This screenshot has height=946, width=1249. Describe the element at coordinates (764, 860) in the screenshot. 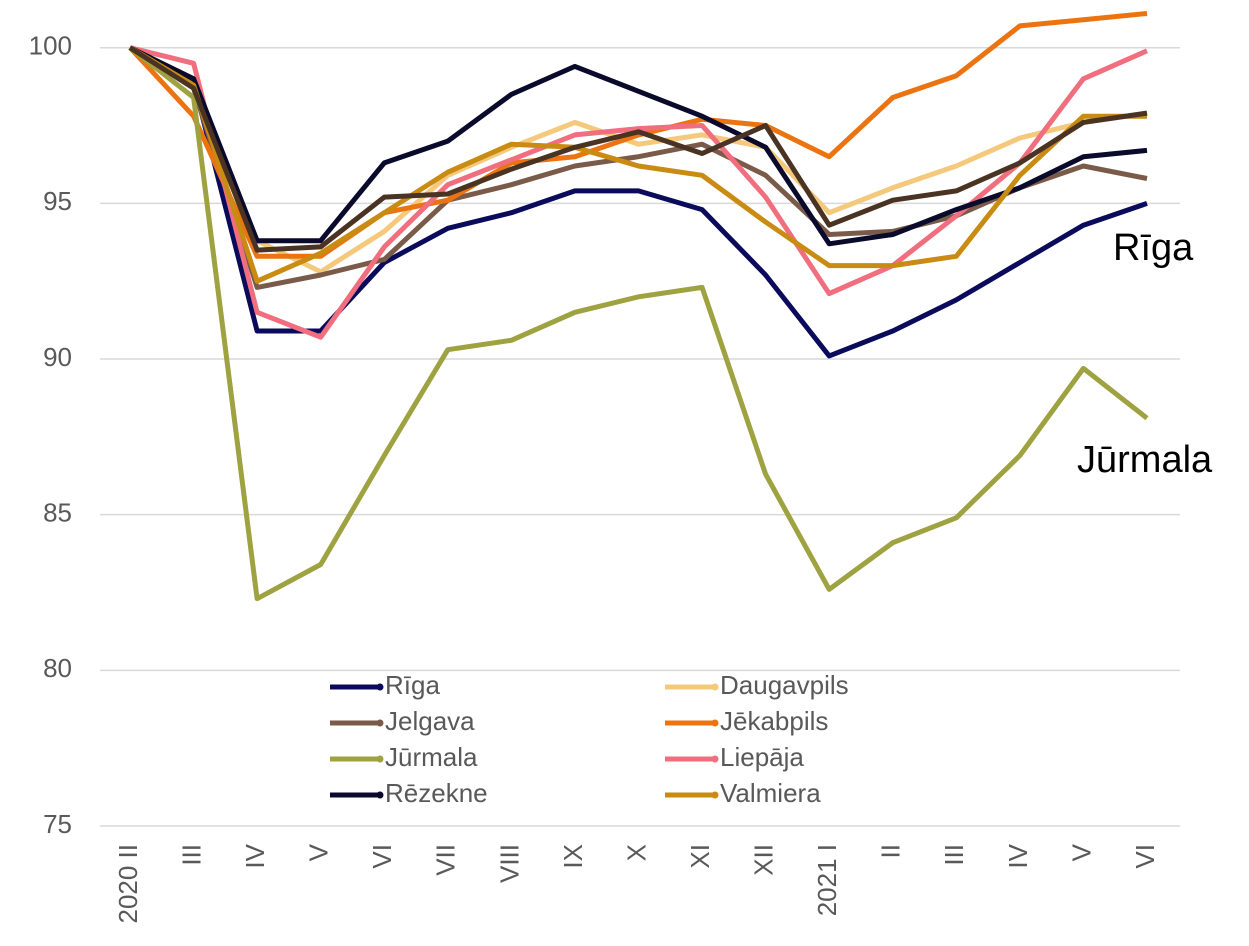

I see `x-tick-label: XII` at that location.